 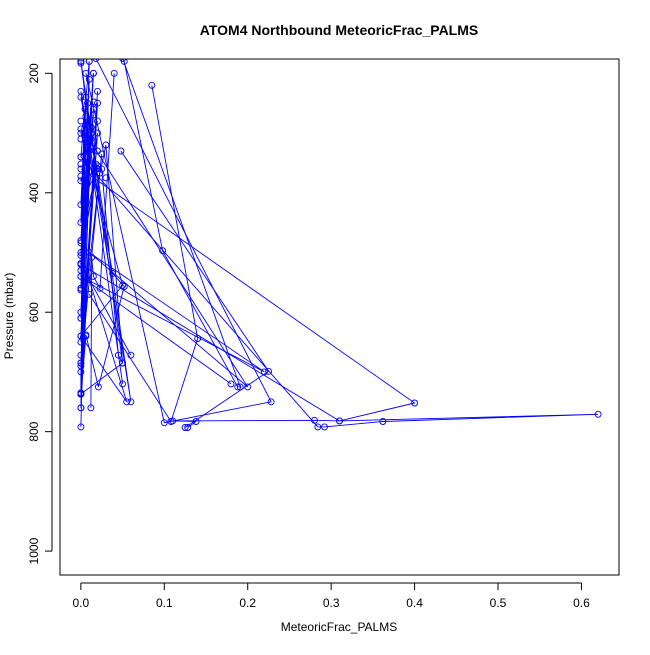 I want to click on x-tick-label: 0.3, so click(x=331, y=603).